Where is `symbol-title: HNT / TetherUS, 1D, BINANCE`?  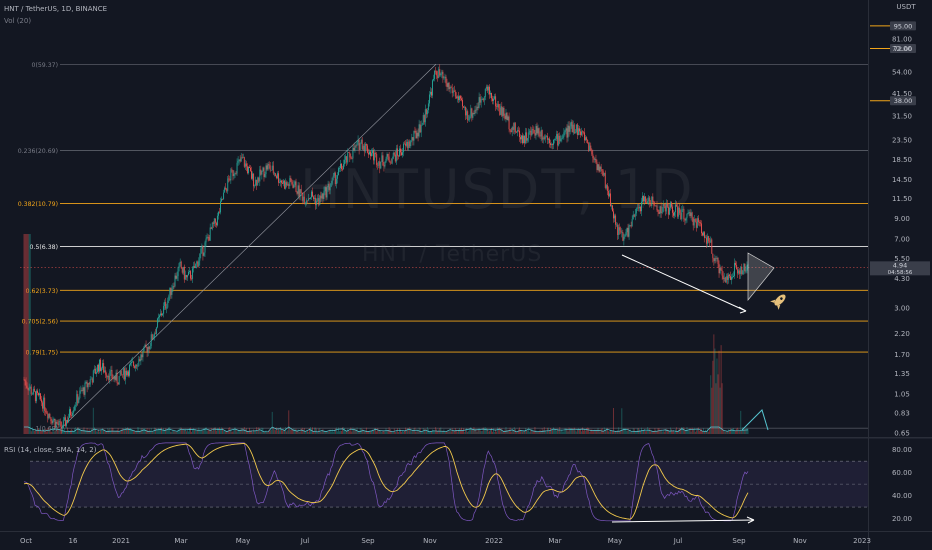
symbol-title: HNT / TetherUS, 1D, BINANCE is located at coordinates (56, 9).